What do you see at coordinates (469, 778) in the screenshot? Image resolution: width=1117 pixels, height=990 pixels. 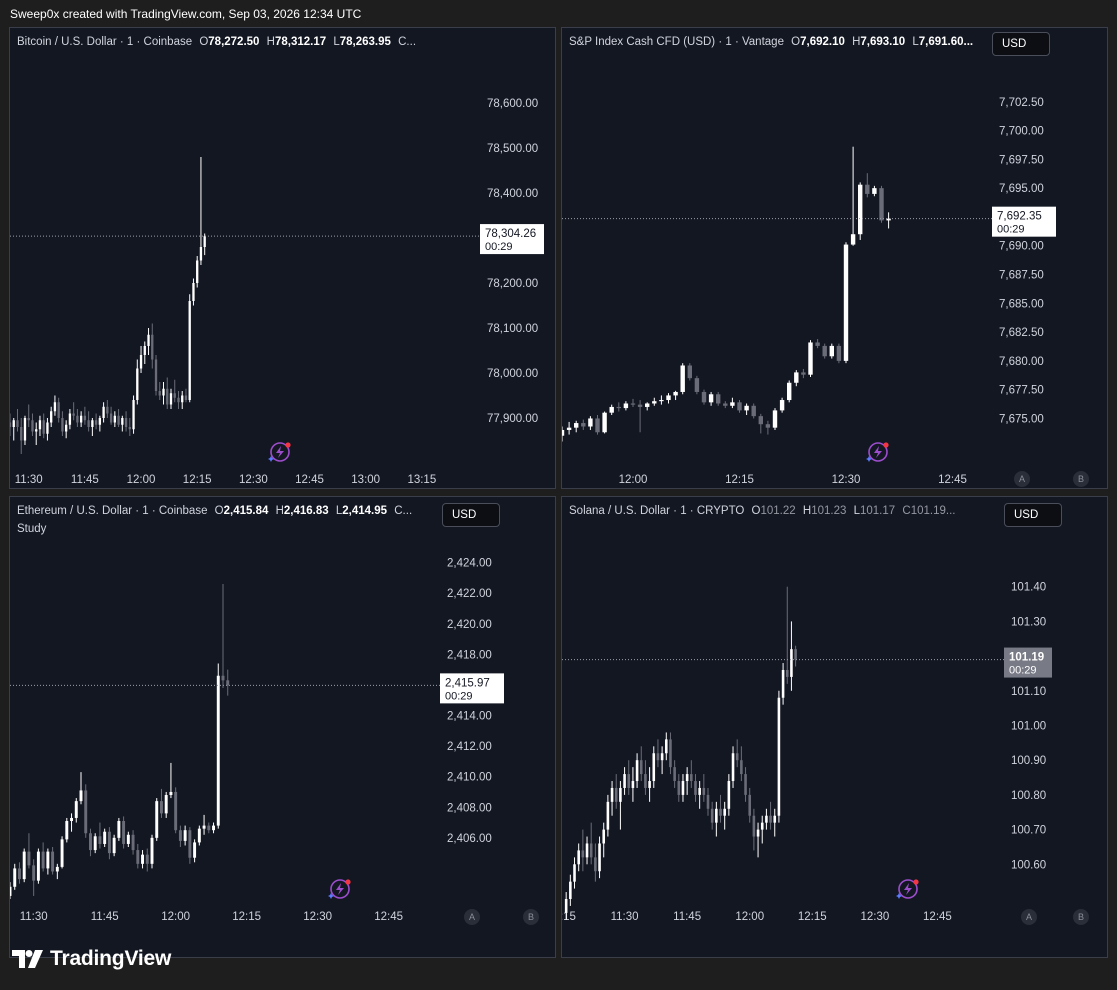 I see `y-tick-label: 2,410.00` at bounding box center [469, 778].